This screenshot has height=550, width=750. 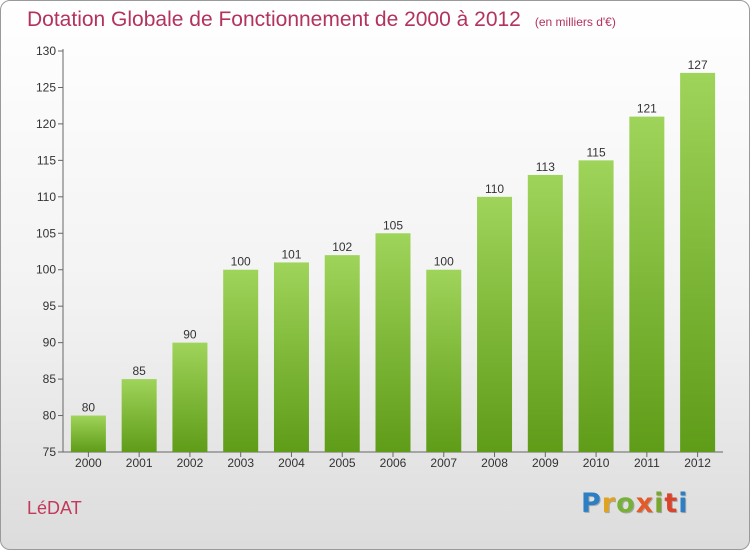 I want to click on data-label: 80, so click(x=89, y=408).